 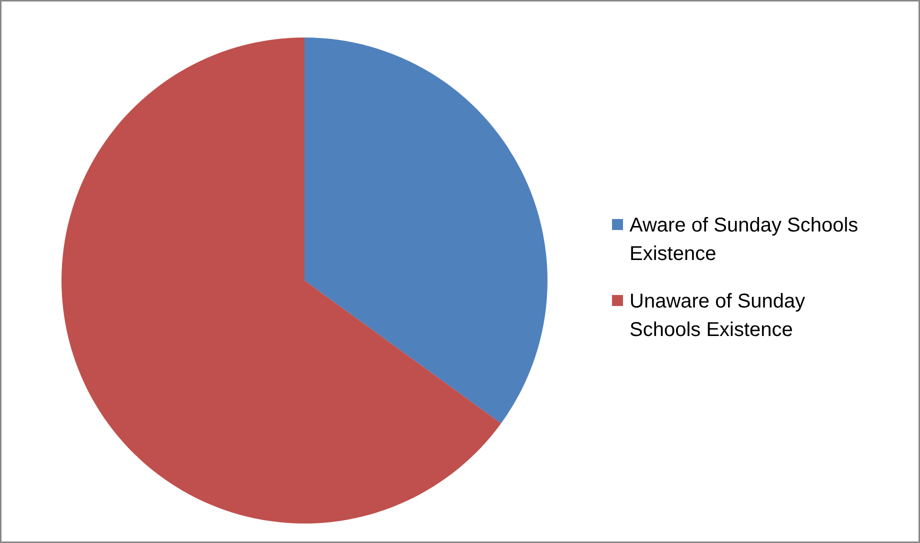 I want to click on legend-label: Aware of Sunday Schools Existence, so click(x=744, y=240).